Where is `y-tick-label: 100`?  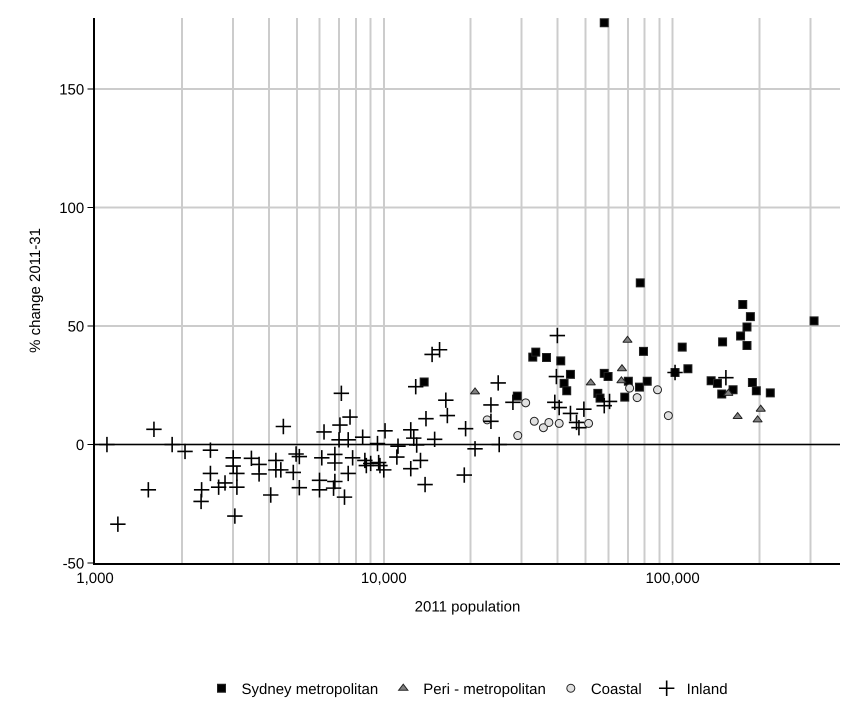
y-tick-label: 100 is located at coordinates (71, 208).